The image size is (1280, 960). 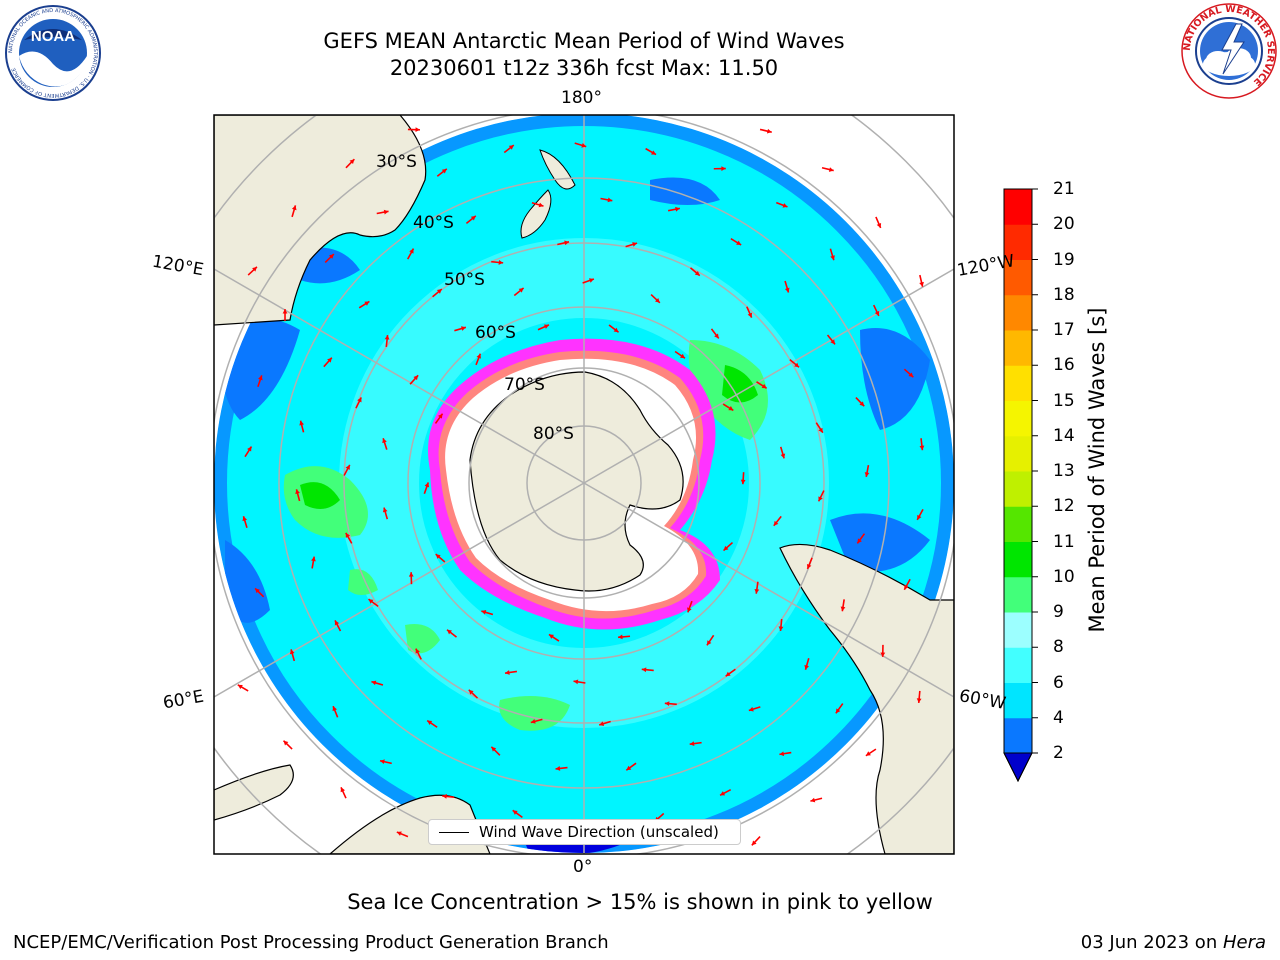 What do you see at coordinates (599, 832) in the screenshot?
I see `legend-text: Wind Wave Direction (unscaled)` at bounding box center [599, 832].